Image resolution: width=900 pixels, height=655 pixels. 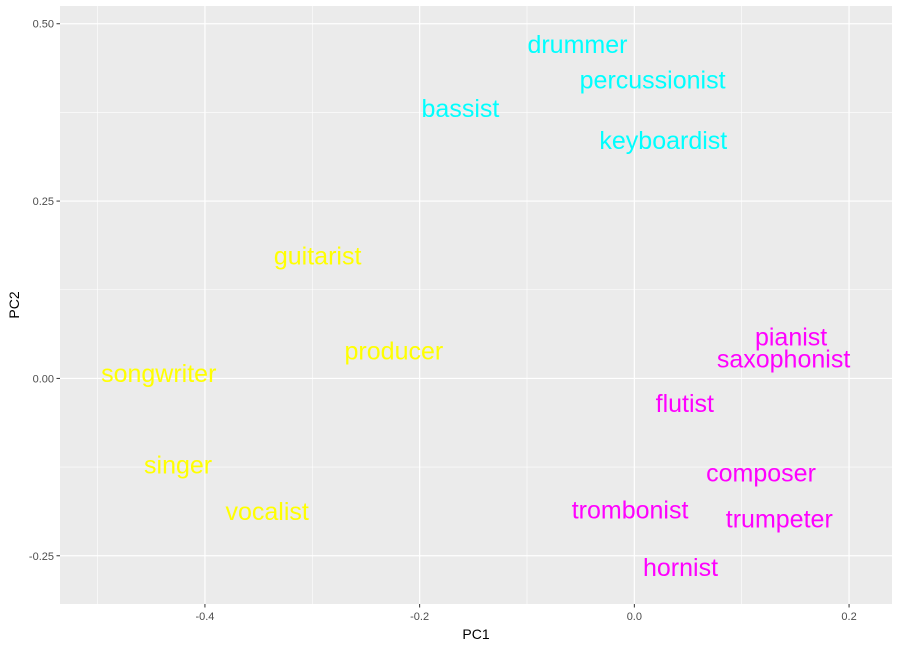 I want to click on point-label-guitarist: guitarist, so click(x=318, y=256).